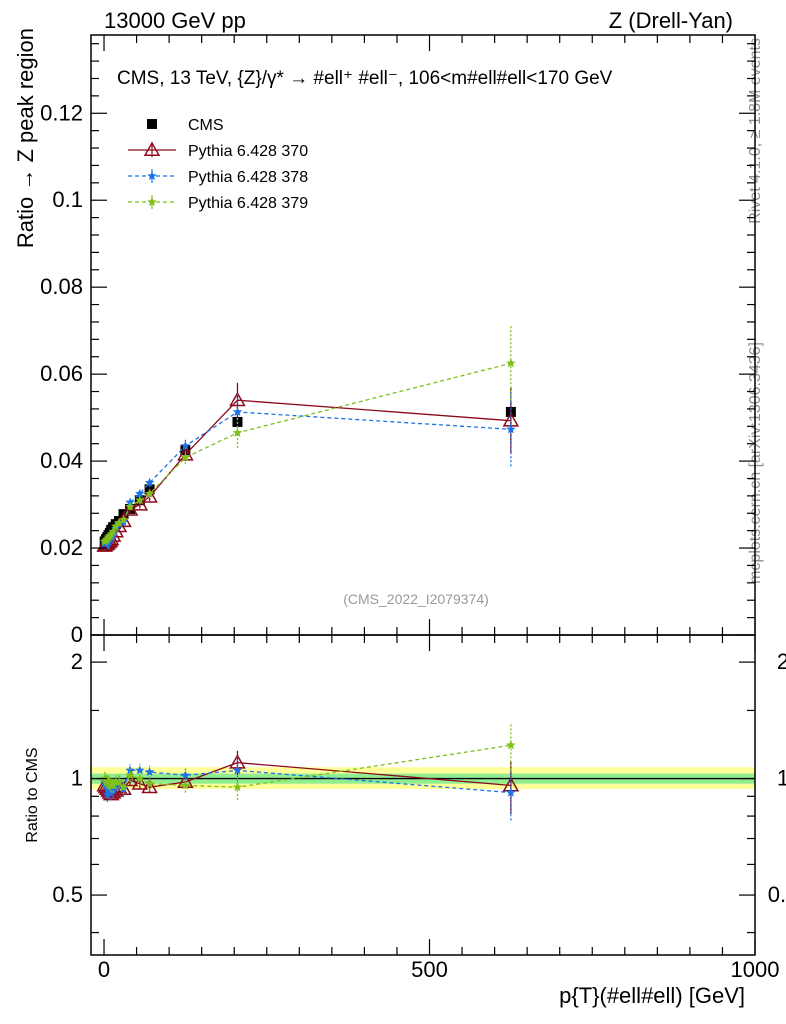  What do you see at coordinates (416, 599) in the screenshot?
I see `watermark: (CMS_2022_I2079374)` at bounding box center [416, 599].